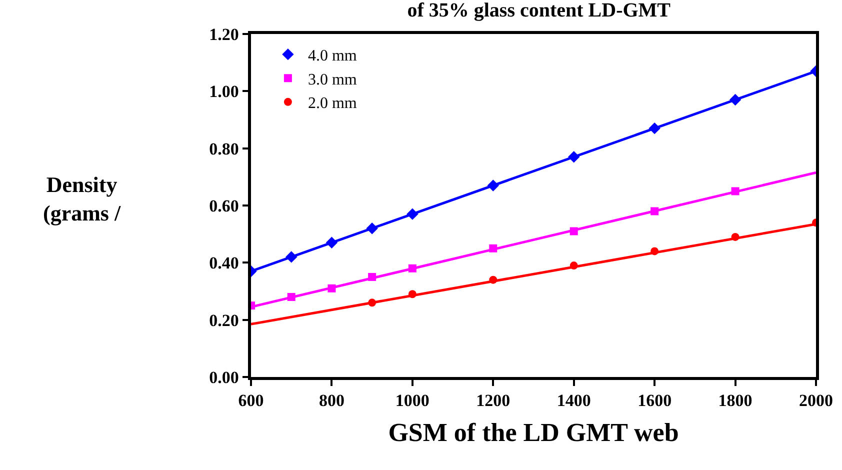  What do you see at coordinates (224, 92) in the screenshot?
I see `y-tick-label: 1.00` at bounding box center [224, 92].